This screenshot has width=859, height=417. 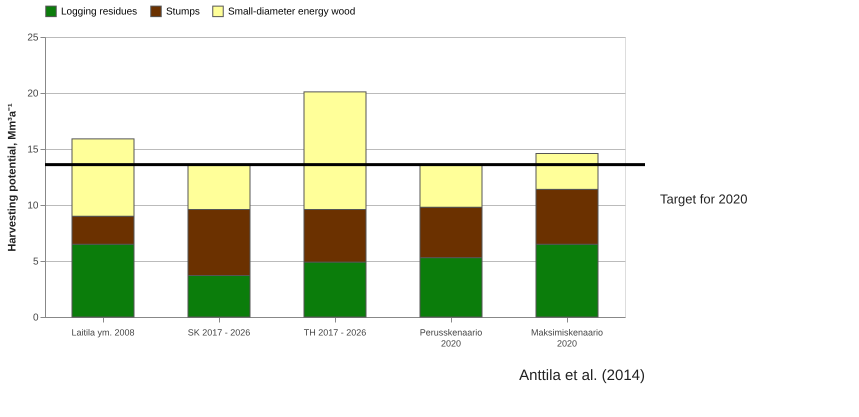 I want to click on y-axis-title: Harvesting potential, Mm³a⁻¹, so click(x=12, y=177).